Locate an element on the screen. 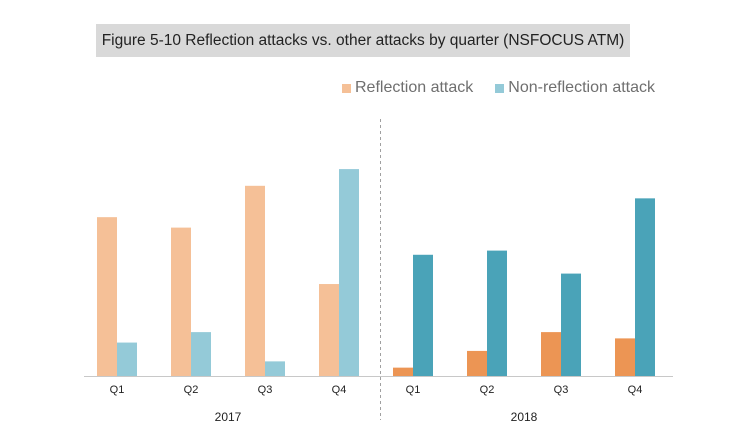  bar-2018-q1-reflection is located at coordinates (403, 371).